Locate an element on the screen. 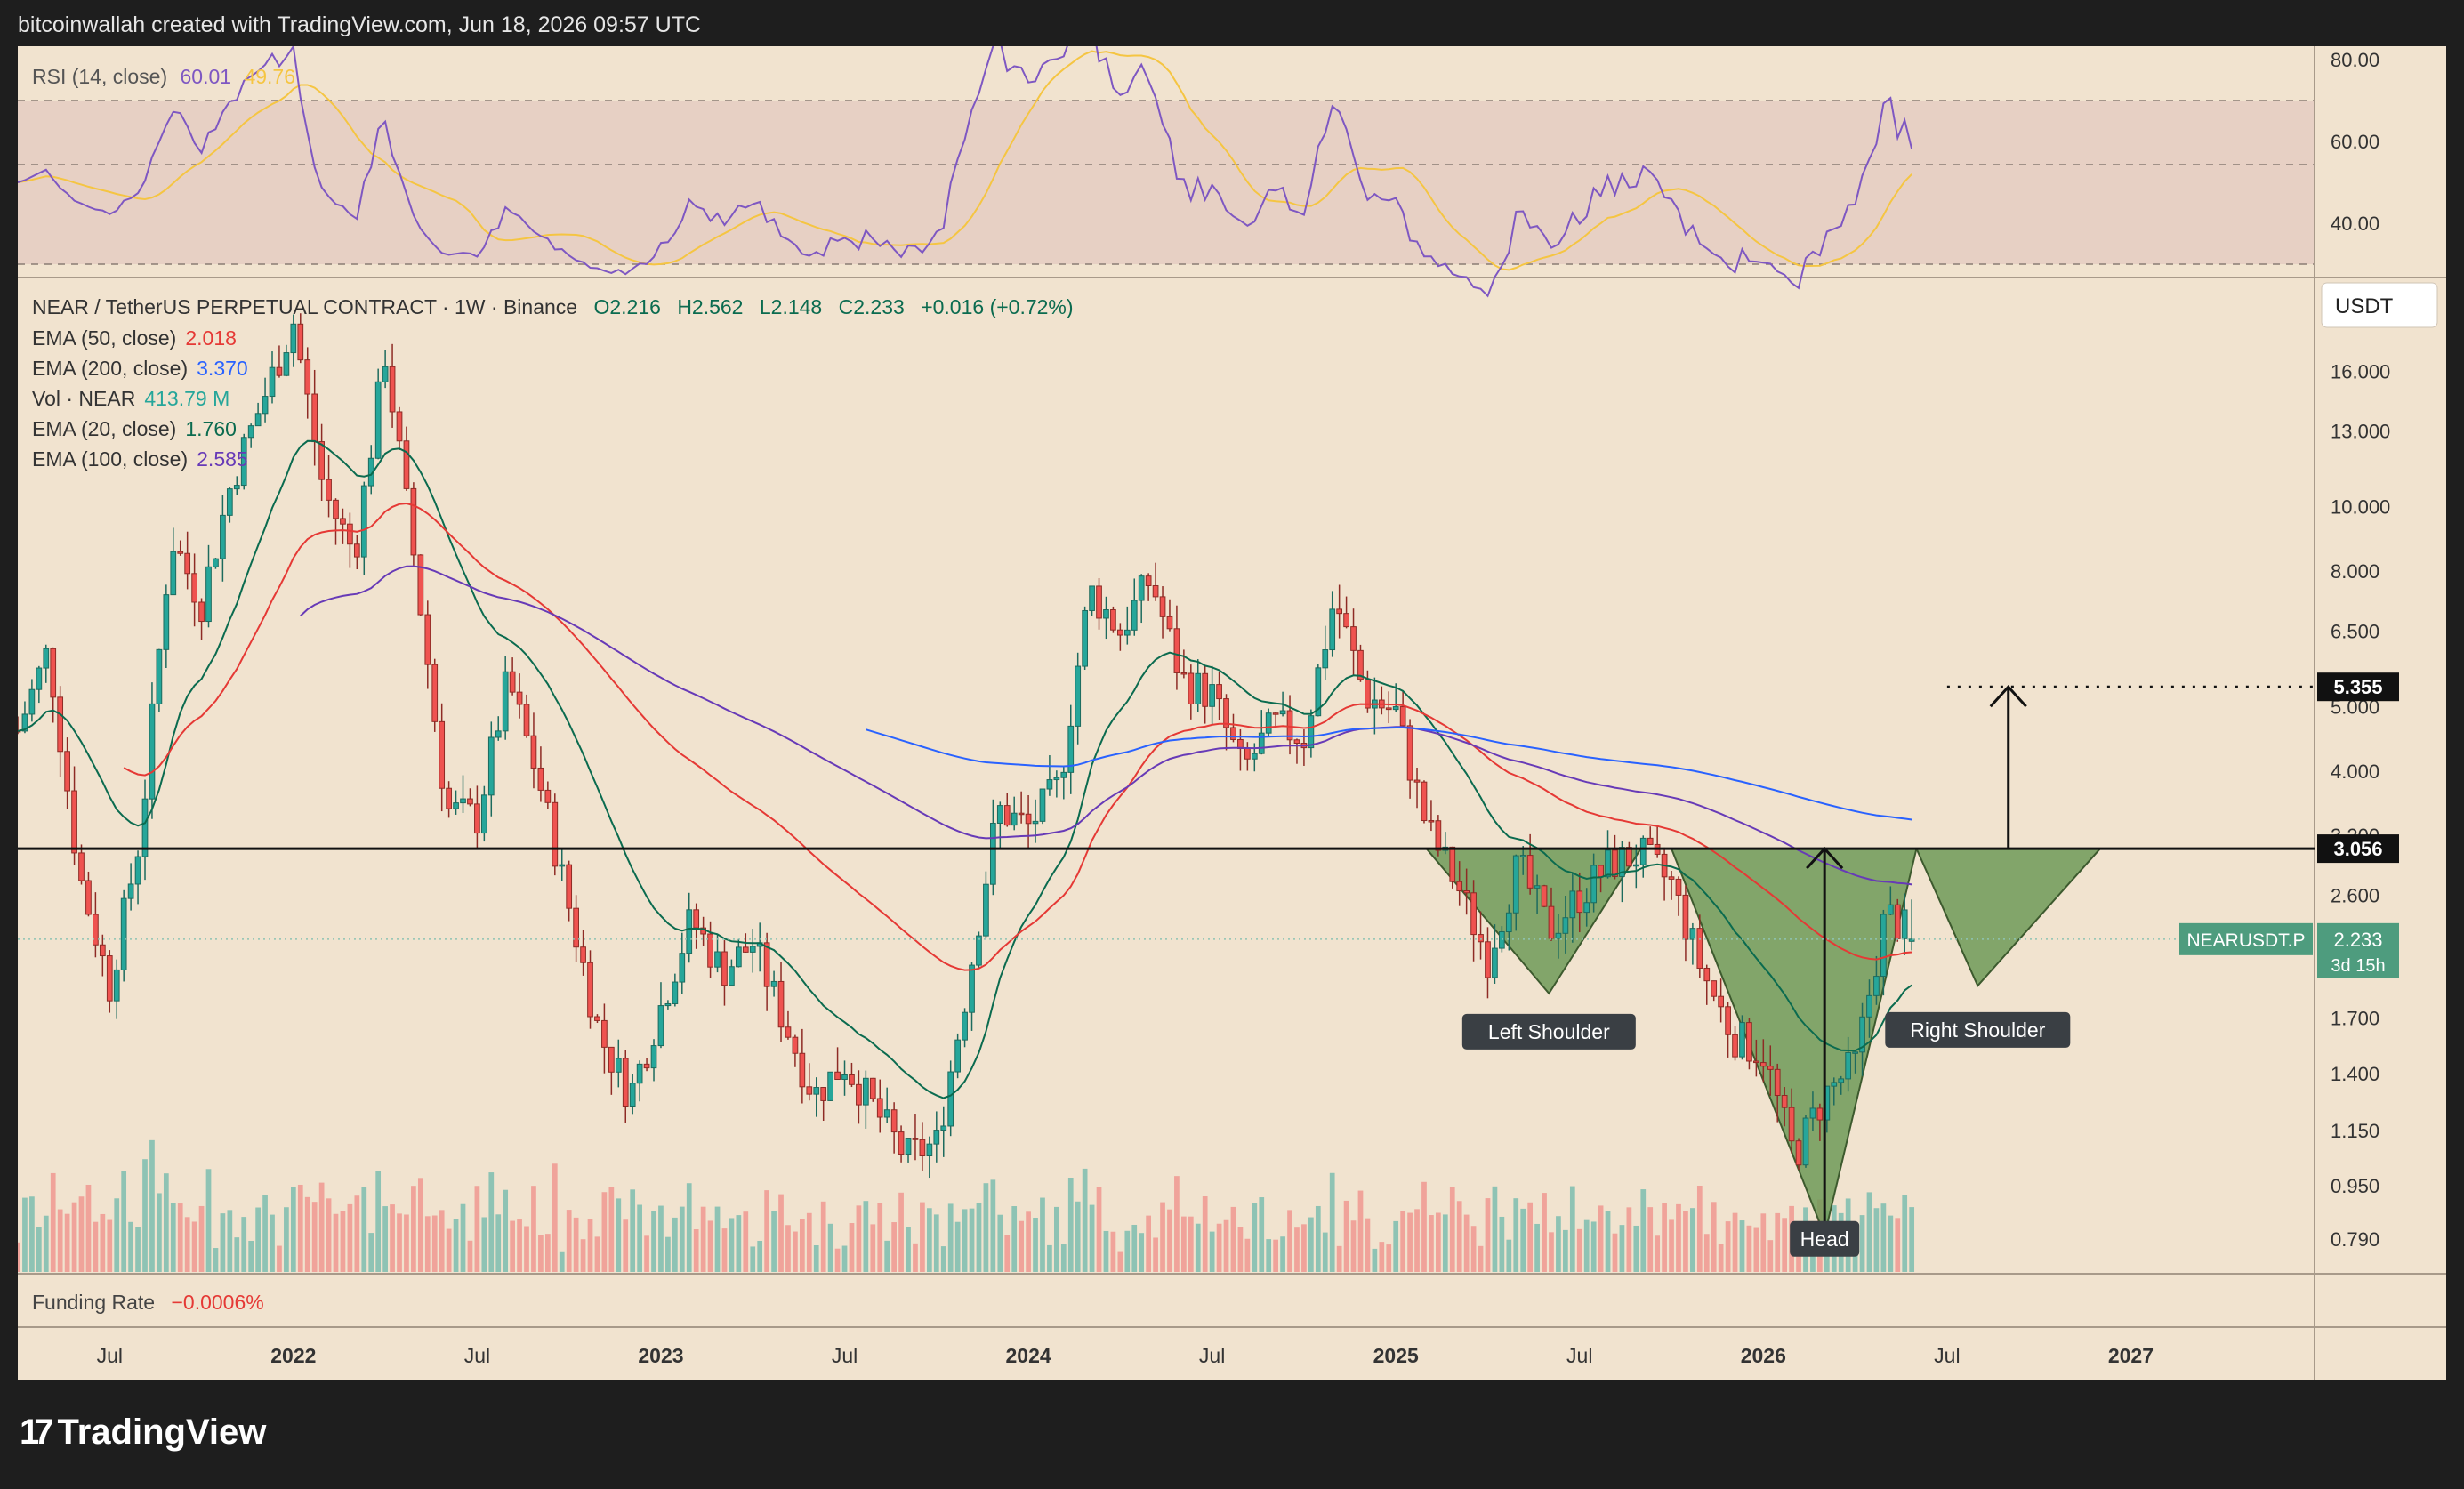  time-tick-year: 2023 is located at coordinates (661, 1355).